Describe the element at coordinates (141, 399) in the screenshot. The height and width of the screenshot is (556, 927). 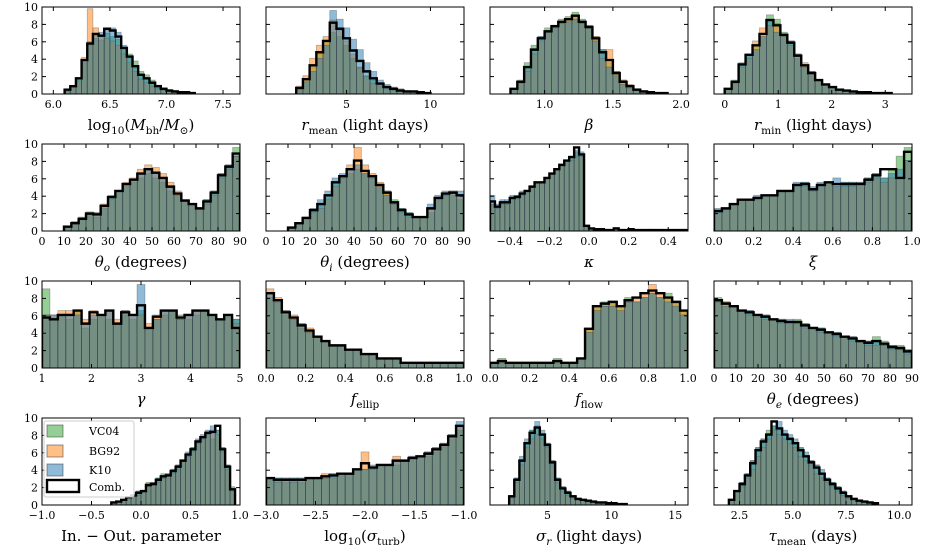
I see `x-axis-label: γ` at that location.